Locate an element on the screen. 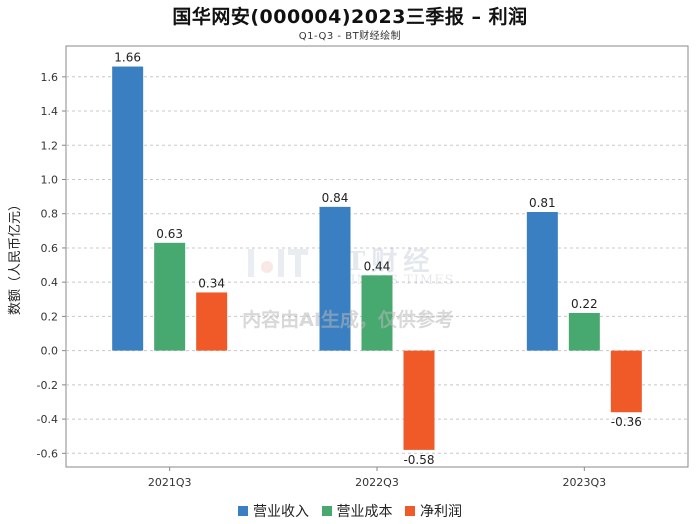 Image resolution: width=700 pixels, height=524 pixels. bar-value-label: 0.84 is located at coordinates (335, 198).